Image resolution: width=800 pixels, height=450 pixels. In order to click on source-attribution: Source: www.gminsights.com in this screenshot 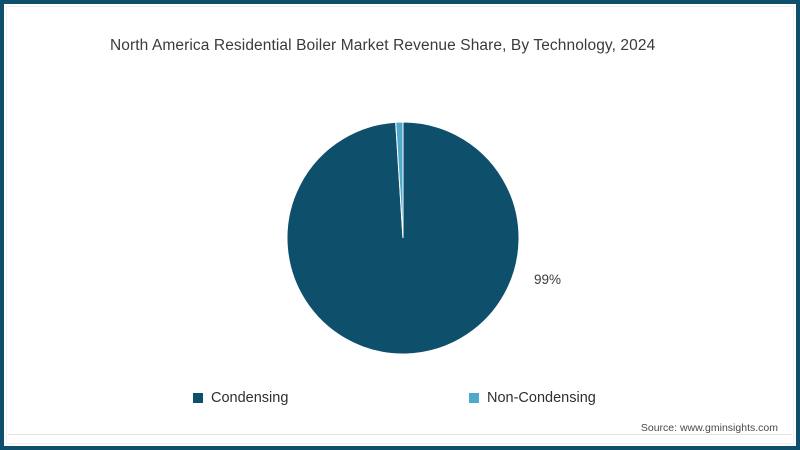, I will do `click(709, 428)`.